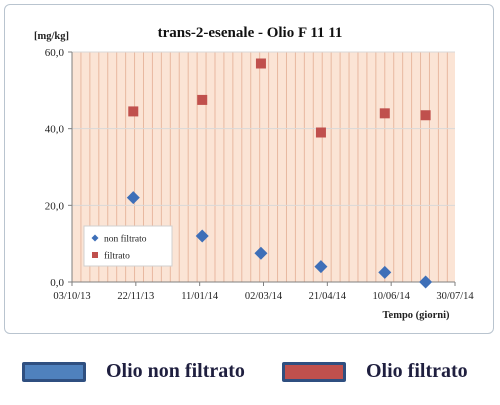 The width and height of the screenshot is (500, 405). I want to click on bottom-legend-item-non-filtrato: Olio non filtrato, so click(133, 371).